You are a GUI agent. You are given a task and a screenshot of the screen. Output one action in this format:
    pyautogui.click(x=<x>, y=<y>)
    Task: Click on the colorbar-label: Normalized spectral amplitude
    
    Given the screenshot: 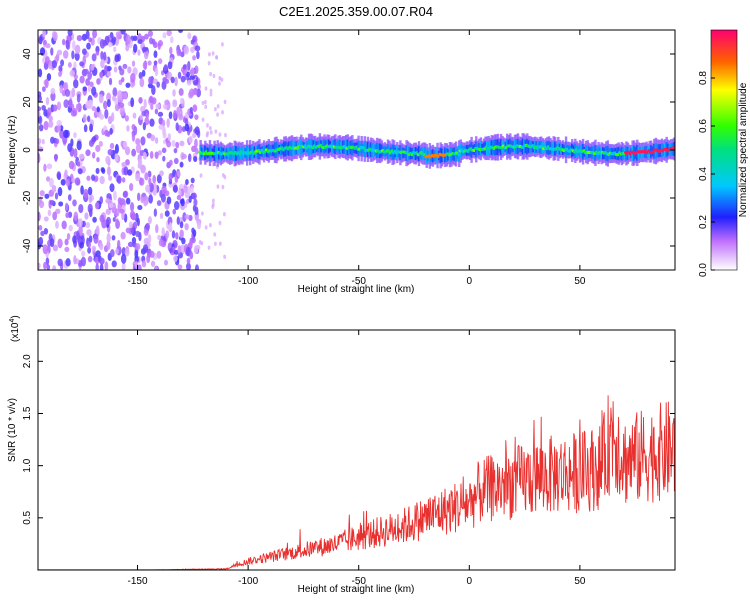 What is the action you would take?
    pyautogui.click(x=743, y=149)
    